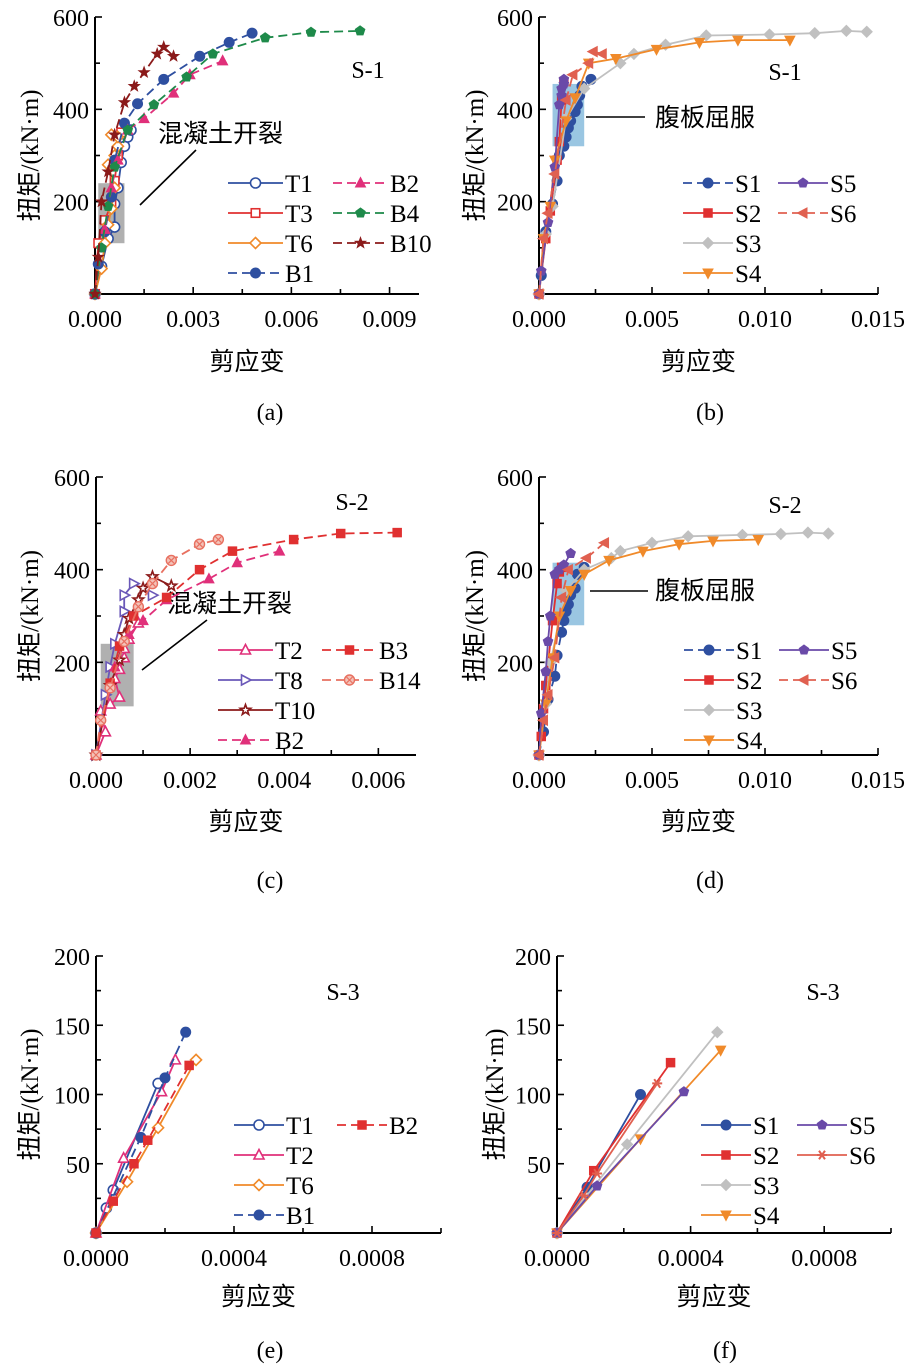 The image size is (913, 1372). Describe the element at coordinates (372, 1259) in the screenshot. I see `x-tick-label: 0.0008` at that location.